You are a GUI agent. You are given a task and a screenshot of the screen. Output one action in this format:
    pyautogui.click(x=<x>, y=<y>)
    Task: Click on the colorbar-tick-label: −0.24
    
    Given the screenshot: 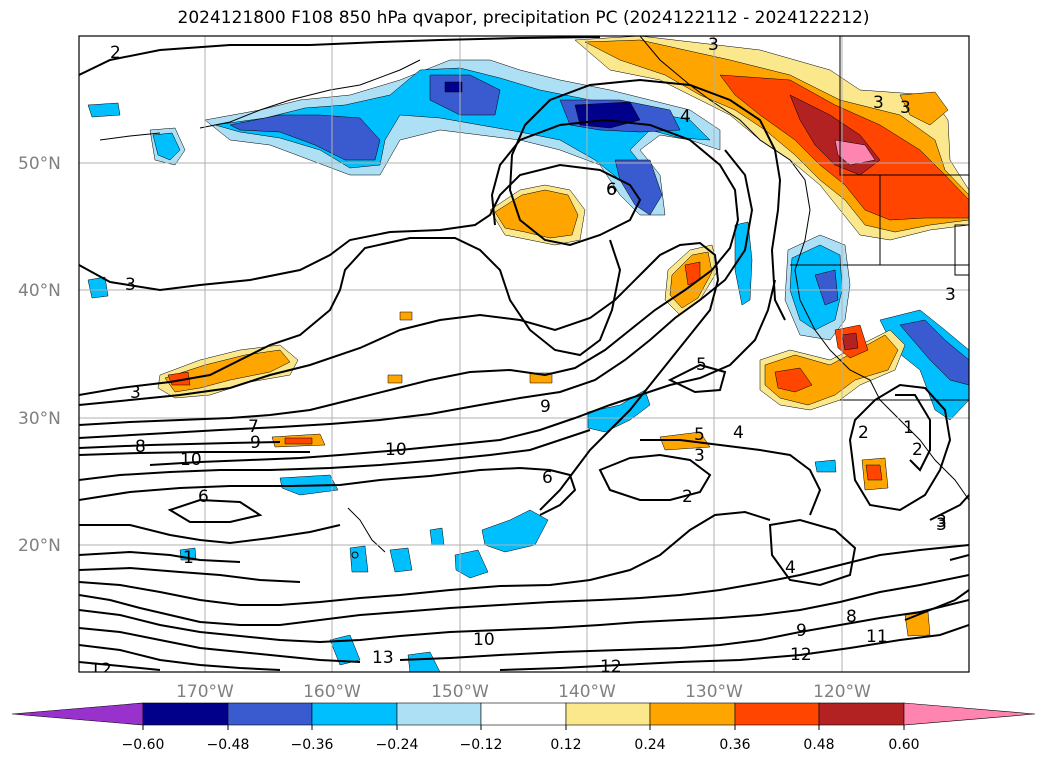 What is the action you would take?
    pyautogui.click(x=397, y=745)
    